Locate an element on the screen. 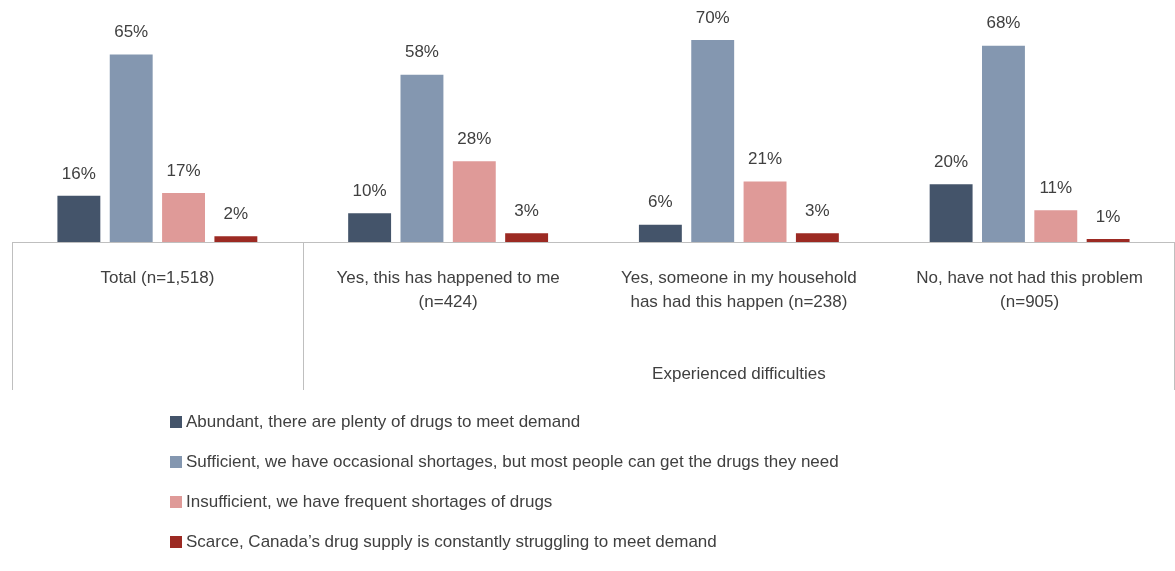  legend-label: Insufficient, we have frequent shortages of drugs is located at coordinates (369, 502).